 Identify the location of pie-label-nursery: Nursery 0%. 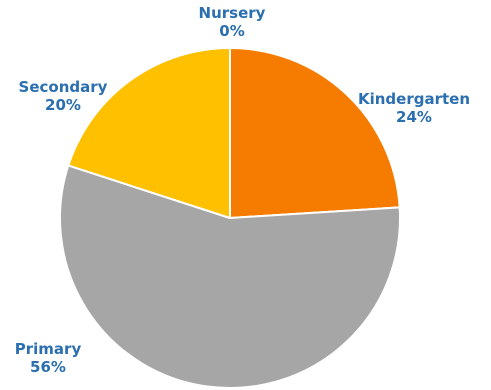
(232, 22).